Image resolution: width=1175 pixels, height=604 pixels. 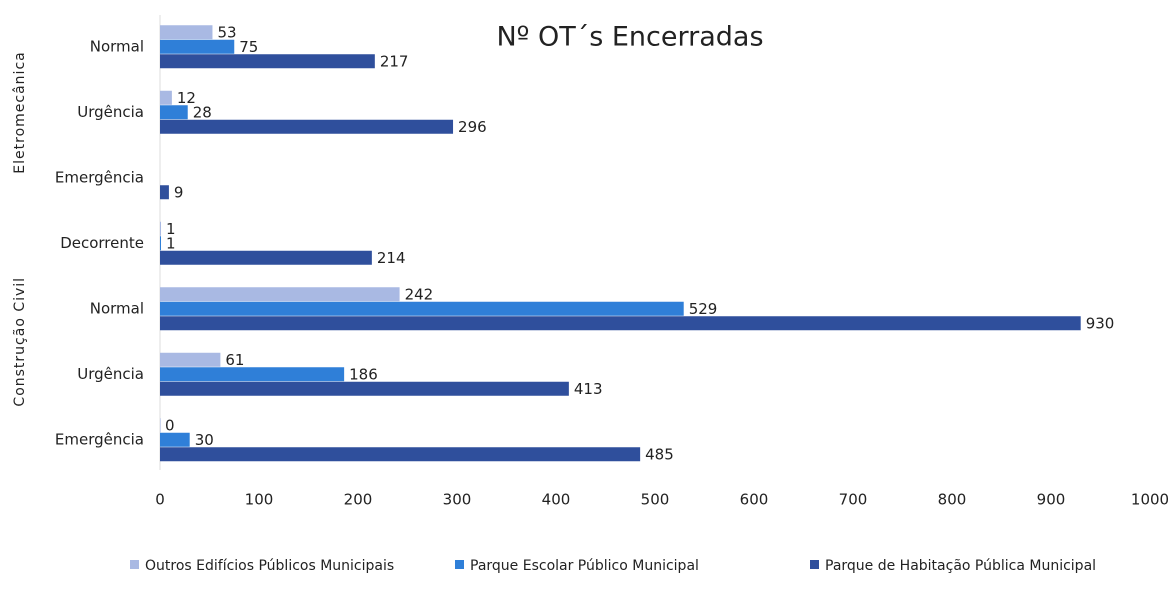 I want to click on data-label: 485, so click(x=659, y=455).